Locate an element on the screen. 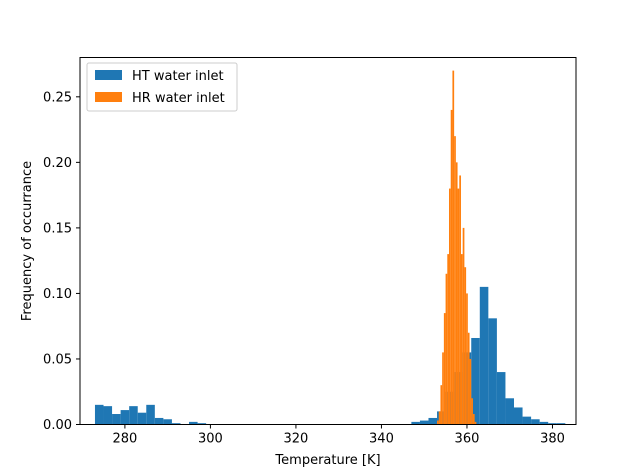 This screenshot has height=476, width=640. x-tick-label: 320 is located at coordinates (296, 439).